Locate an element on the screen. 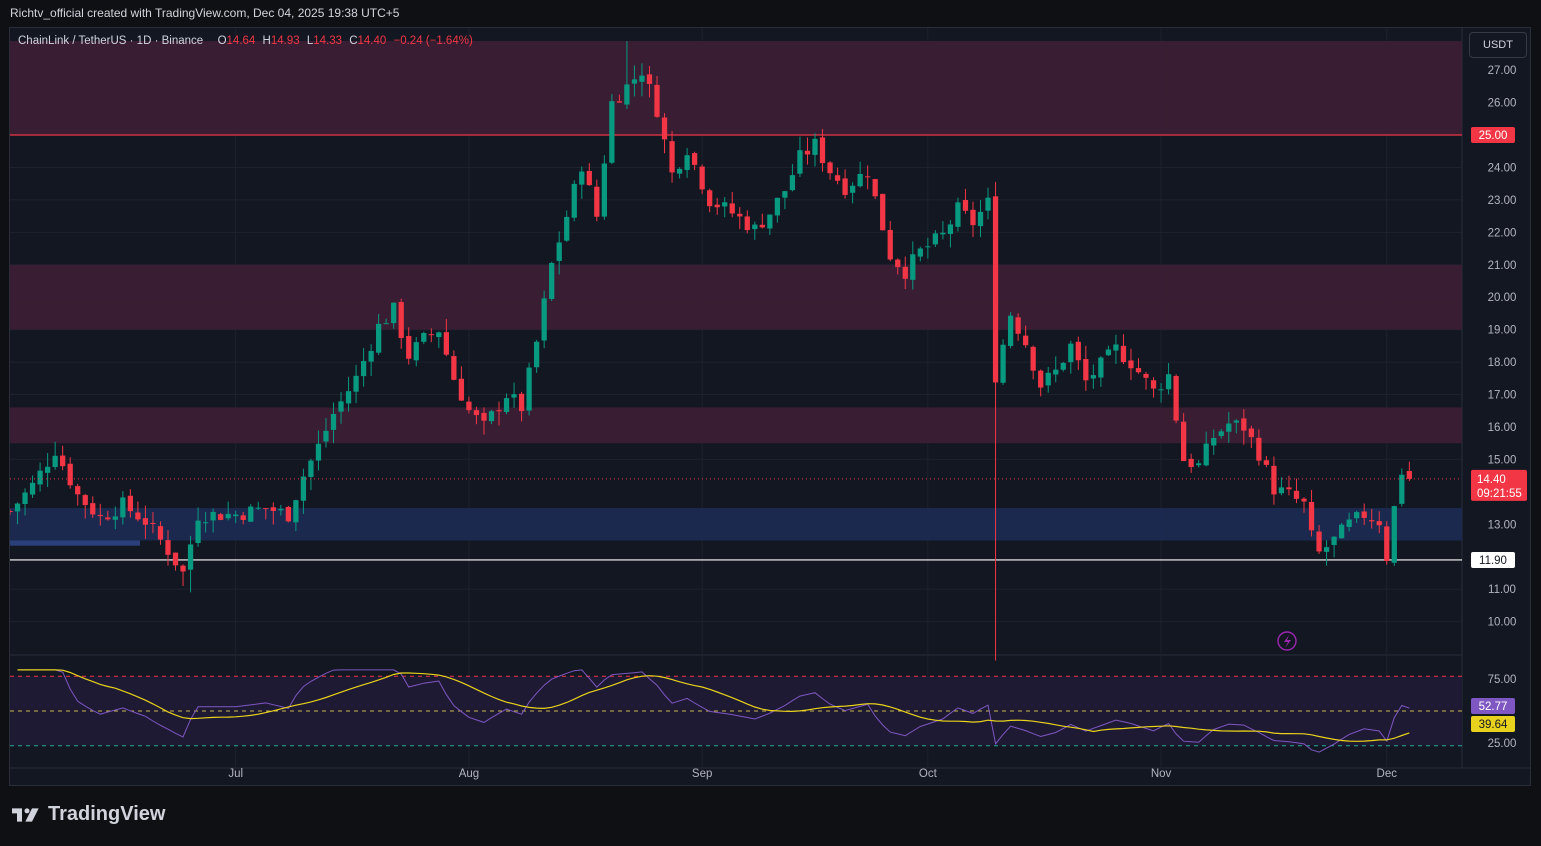 This screenshot has height=846, width=1541. symbol-name: ChainLink / TetherUS · 1D · Binance is located at coordinates (111, 41).